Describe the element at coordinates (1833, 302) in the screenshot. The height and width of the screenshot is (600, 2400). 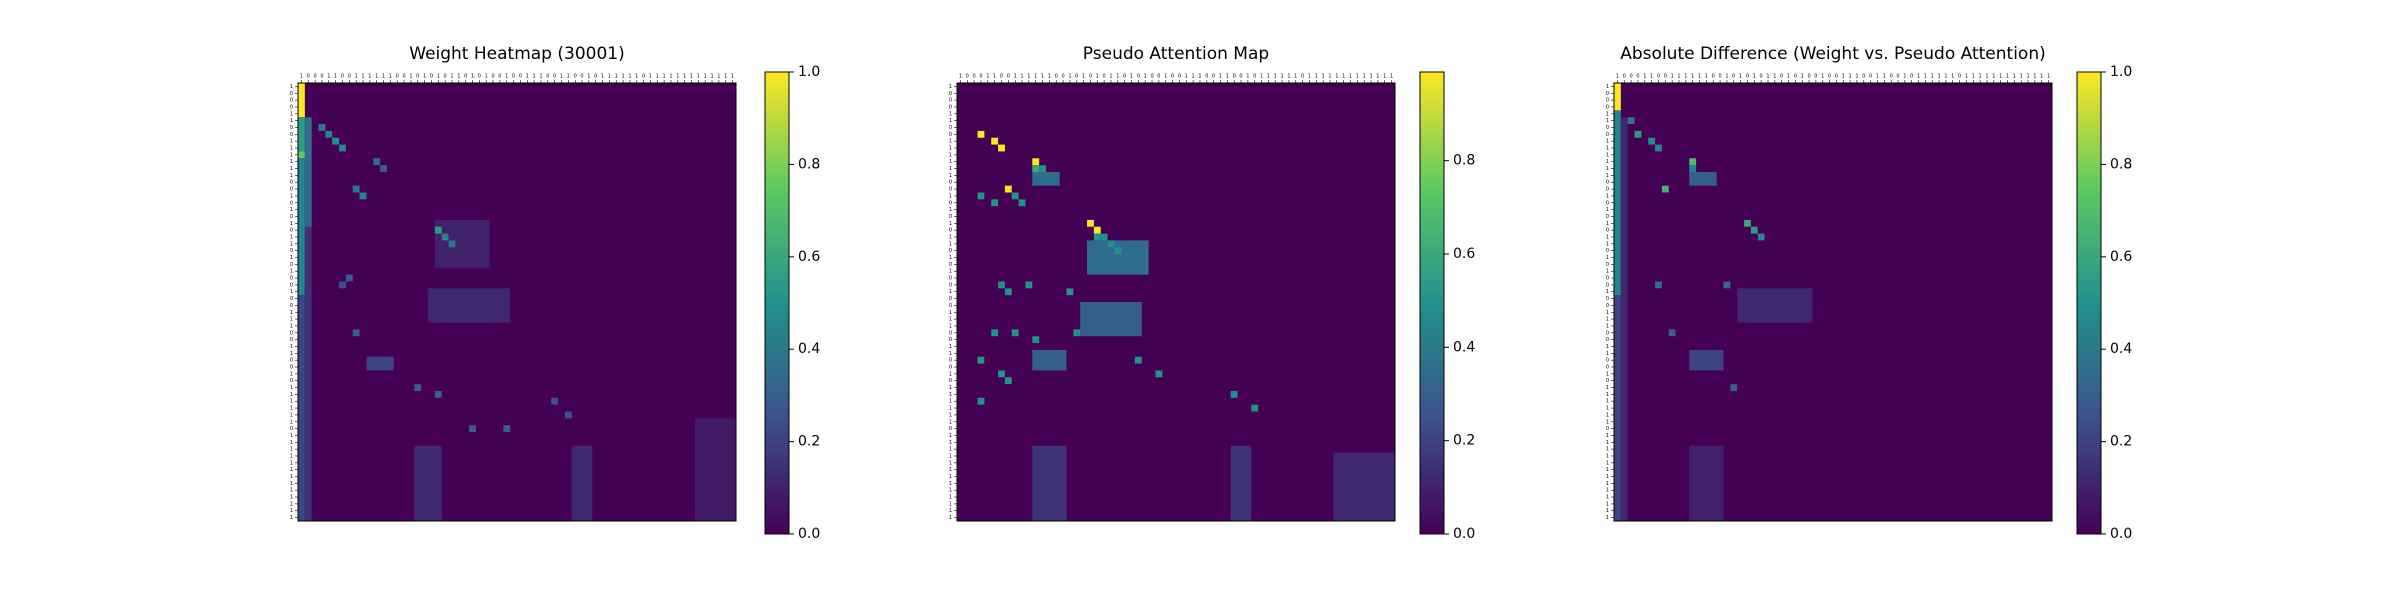
I see `heatmap-frame` at that location.